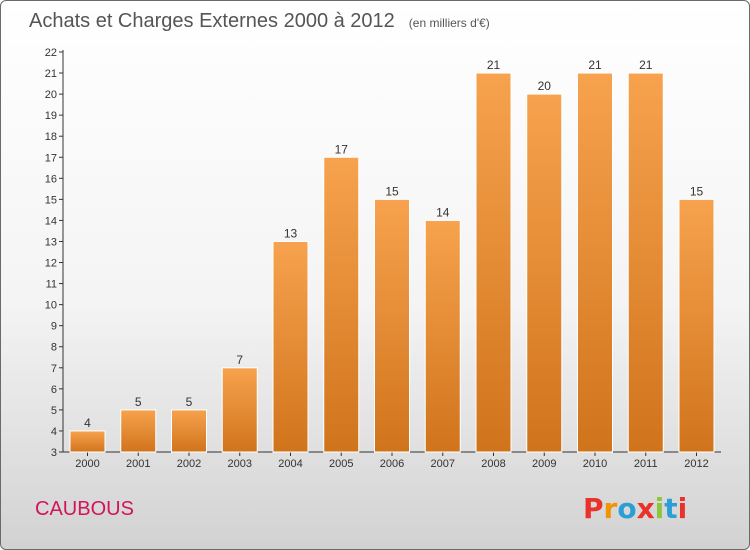 Image resolution: width=750 pixels, height=550 pixels. Describe the element at coordinates (696, 464) in the screenshot. I see `x-tick-label: 2012` at that location.